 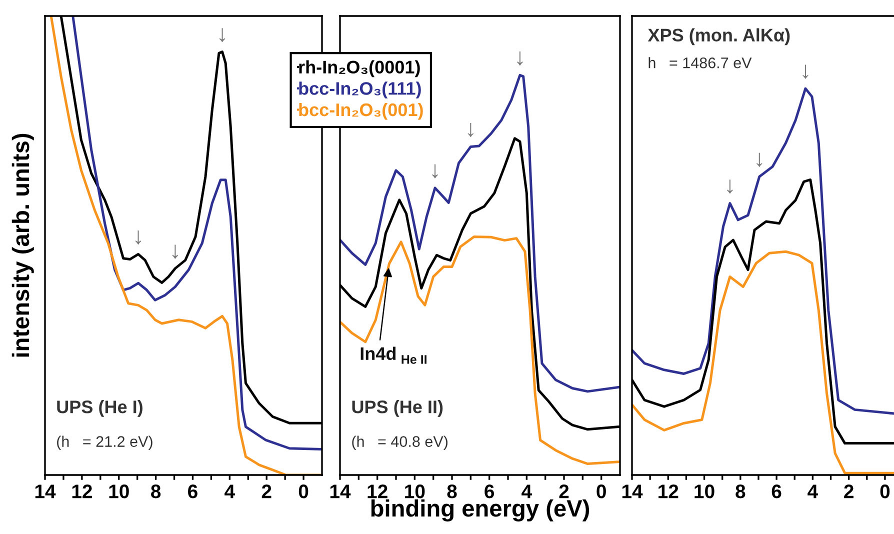 I want to click on y-axis-title: intensity (arb. units), so click(x=23, y=245).